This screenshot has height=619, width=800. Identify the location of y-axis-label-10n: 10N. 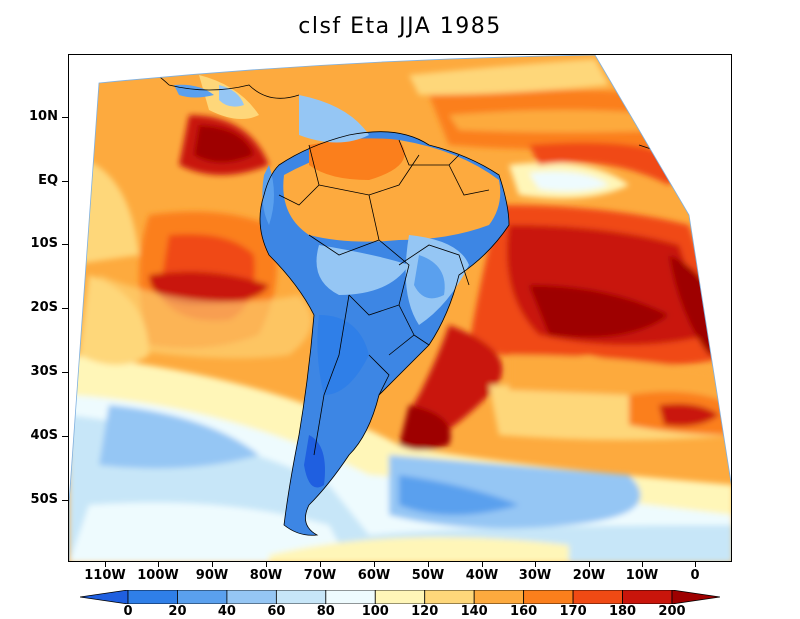
(43, 116).